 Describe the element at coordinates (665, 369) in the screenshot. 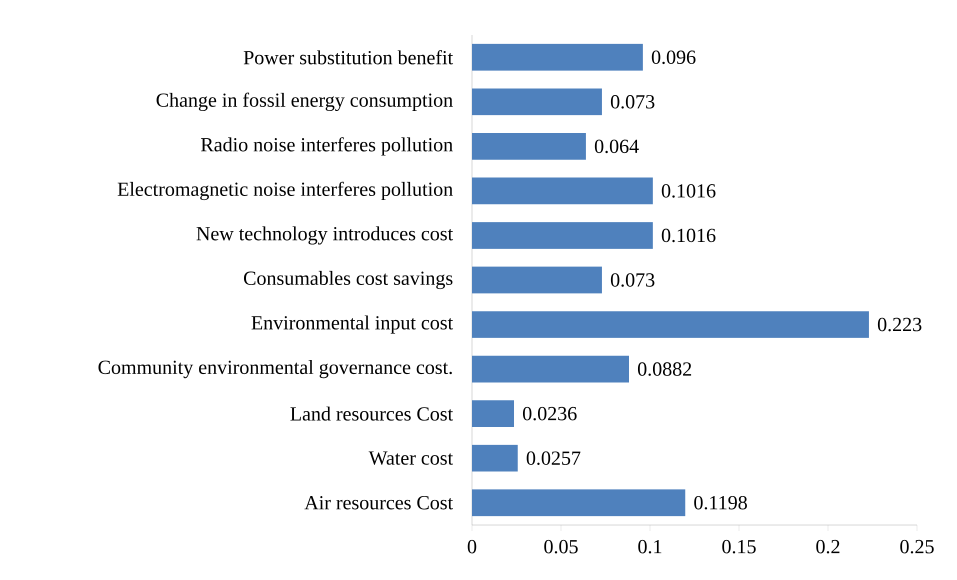

I see `data-label: 0.0882` at that location.